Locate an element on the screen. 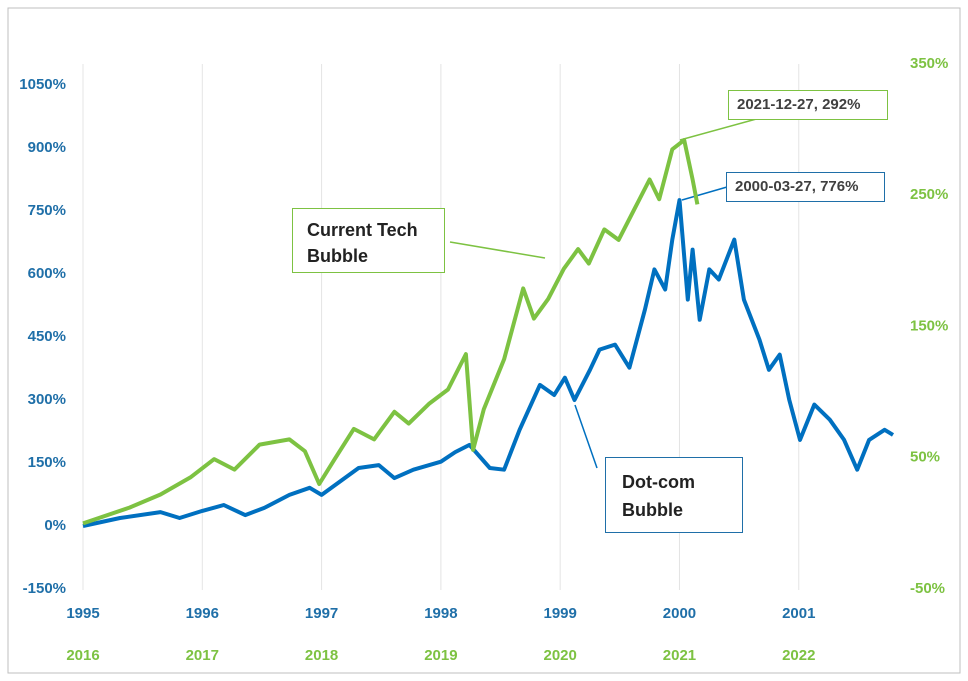 The image size is (968, 681). x2-tick-label: 2021 is located at coordinates (679, 655).